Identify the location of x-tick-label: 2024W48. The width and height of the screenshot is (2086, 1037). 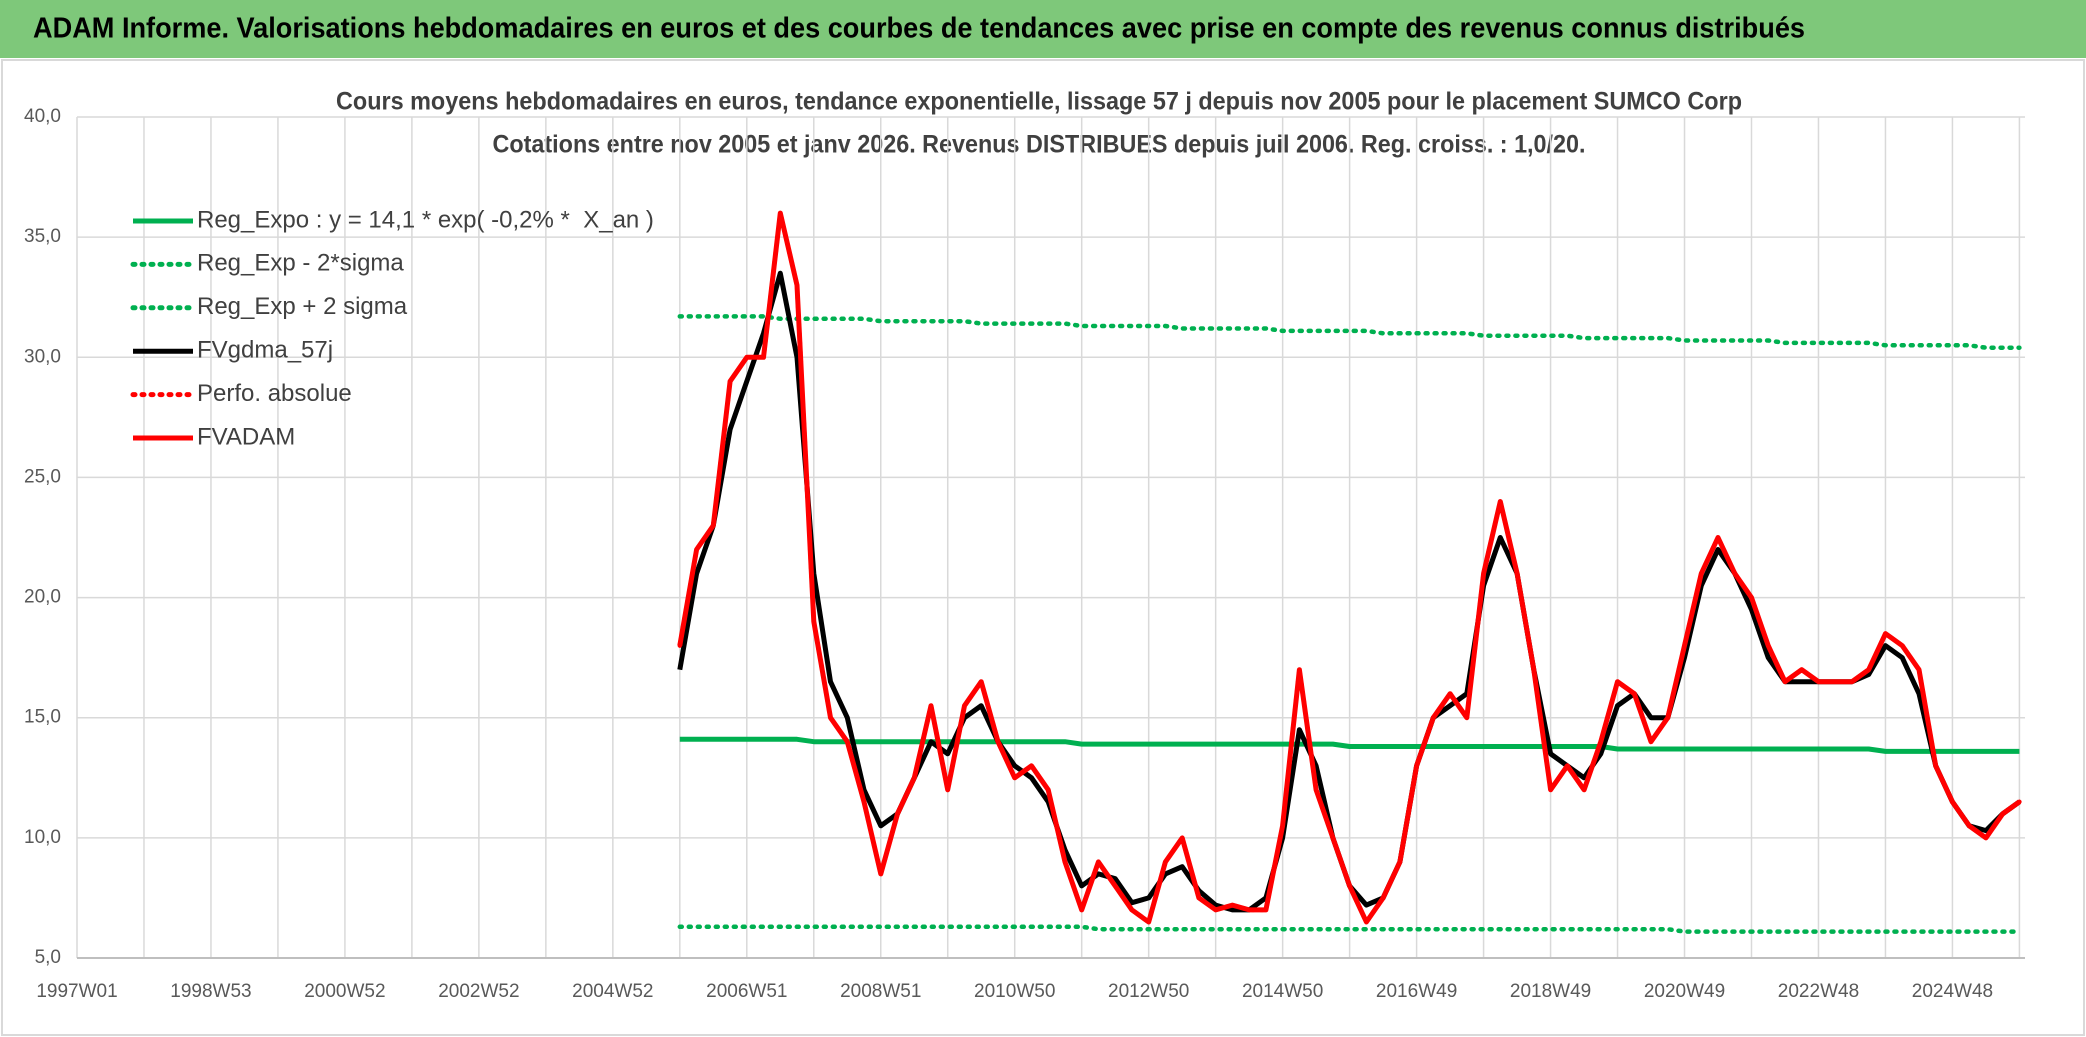
(1952, 991).